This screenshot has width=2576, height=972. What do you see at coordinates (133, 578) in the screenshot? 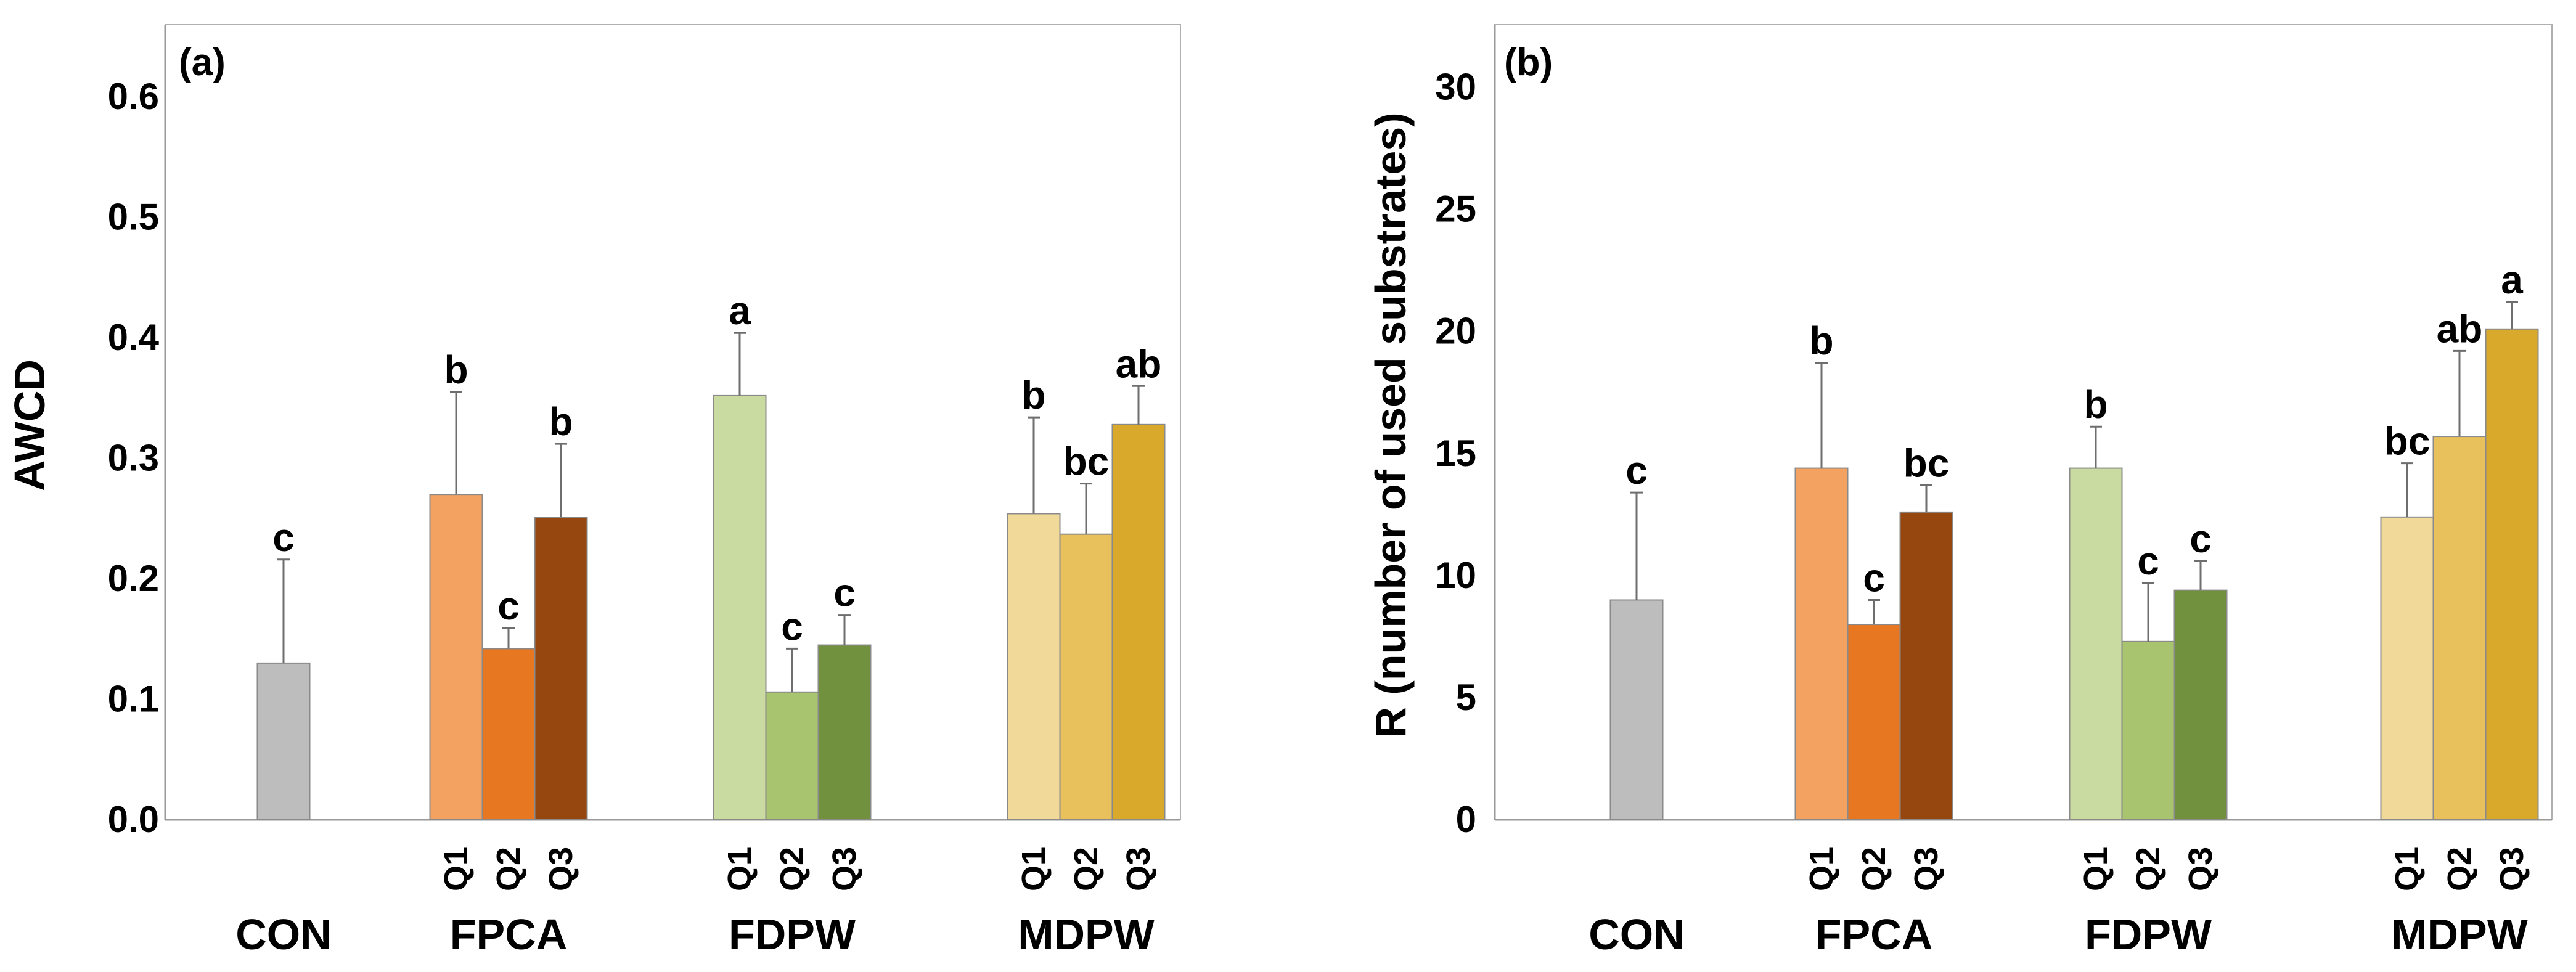
I see `y-tick-label: 0.2` at bounding box center [133, 578].